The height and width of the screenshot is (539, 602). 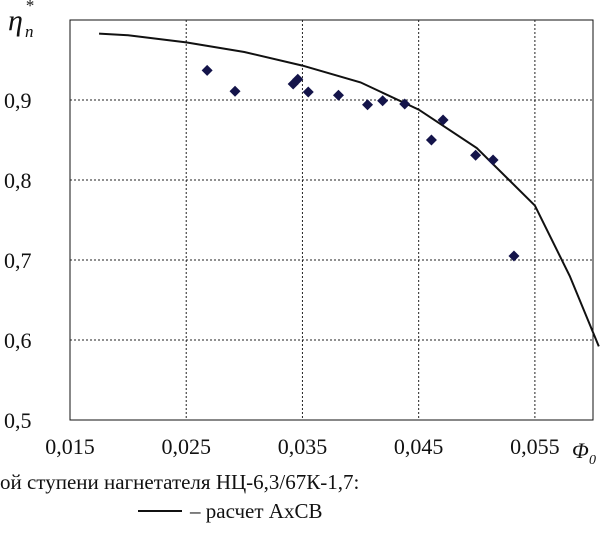 I want to click on y-tick-label: 0,8, so click(x=18, y=180).